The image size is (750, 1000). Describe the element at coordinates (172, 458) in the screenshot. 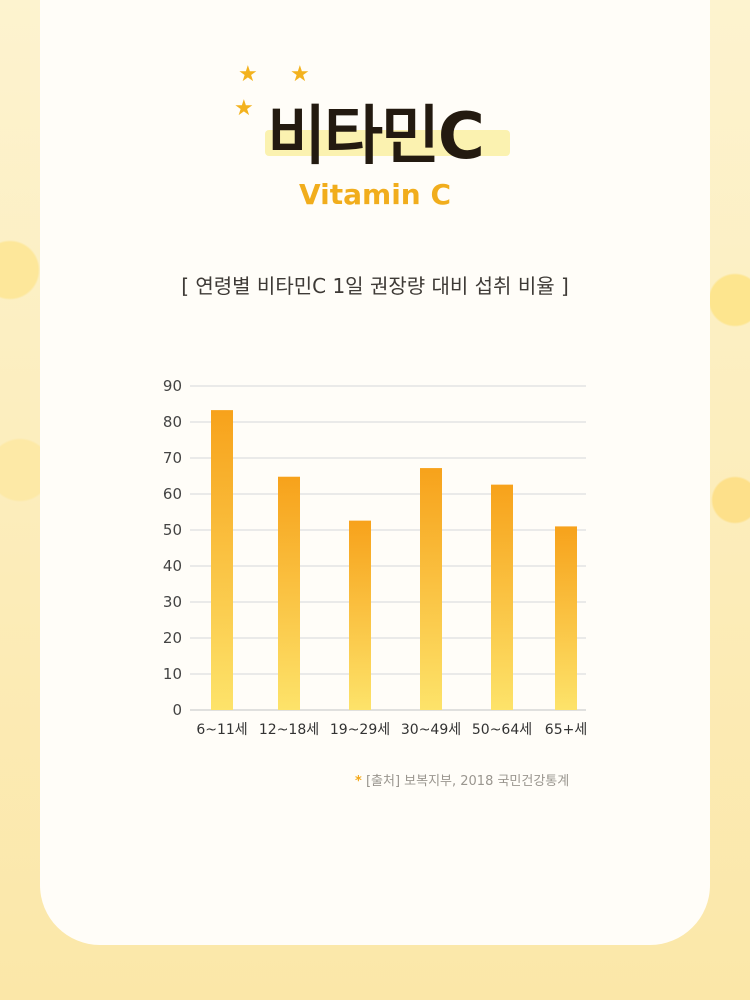

I see `y-tick-label: 70` at that location.